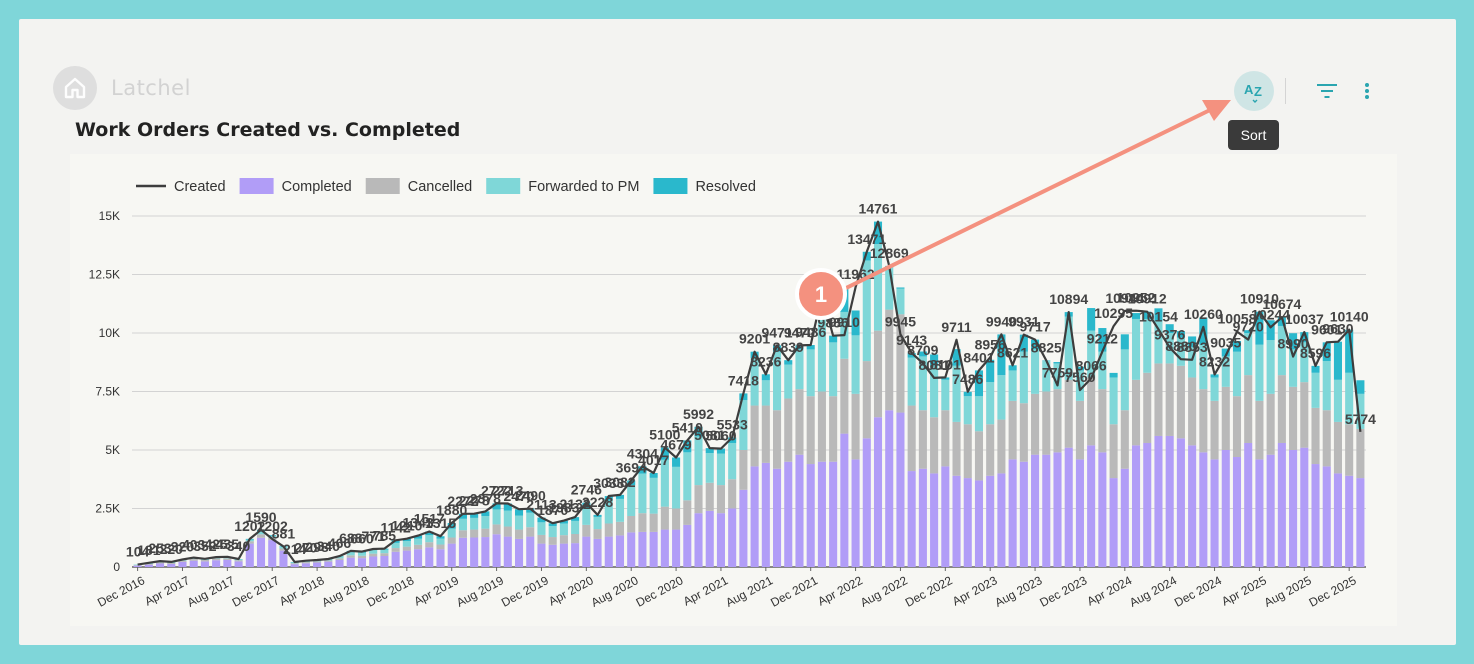 This screenshot has width=1474, height=664. I want to click on data-label: 1142, so click(395, 527).